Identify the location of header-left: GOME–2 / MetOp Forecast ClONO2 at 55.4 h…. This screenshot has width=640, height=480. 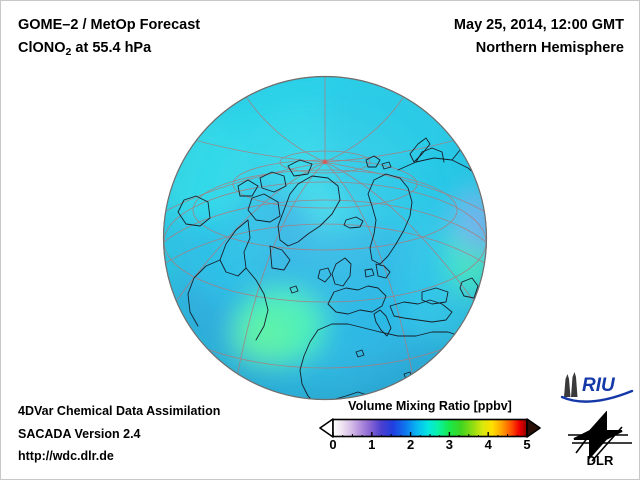
(109, 37).